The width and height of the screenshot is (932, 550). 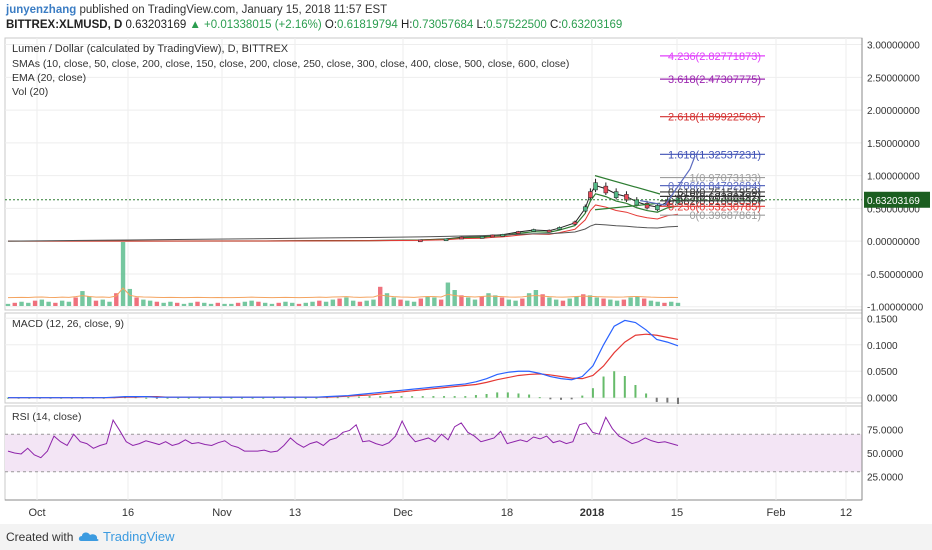 What do you see at coordinates (677, 513) in the screenshot?
I see `time-axis-label: 15` at bounding box center [677, 513].